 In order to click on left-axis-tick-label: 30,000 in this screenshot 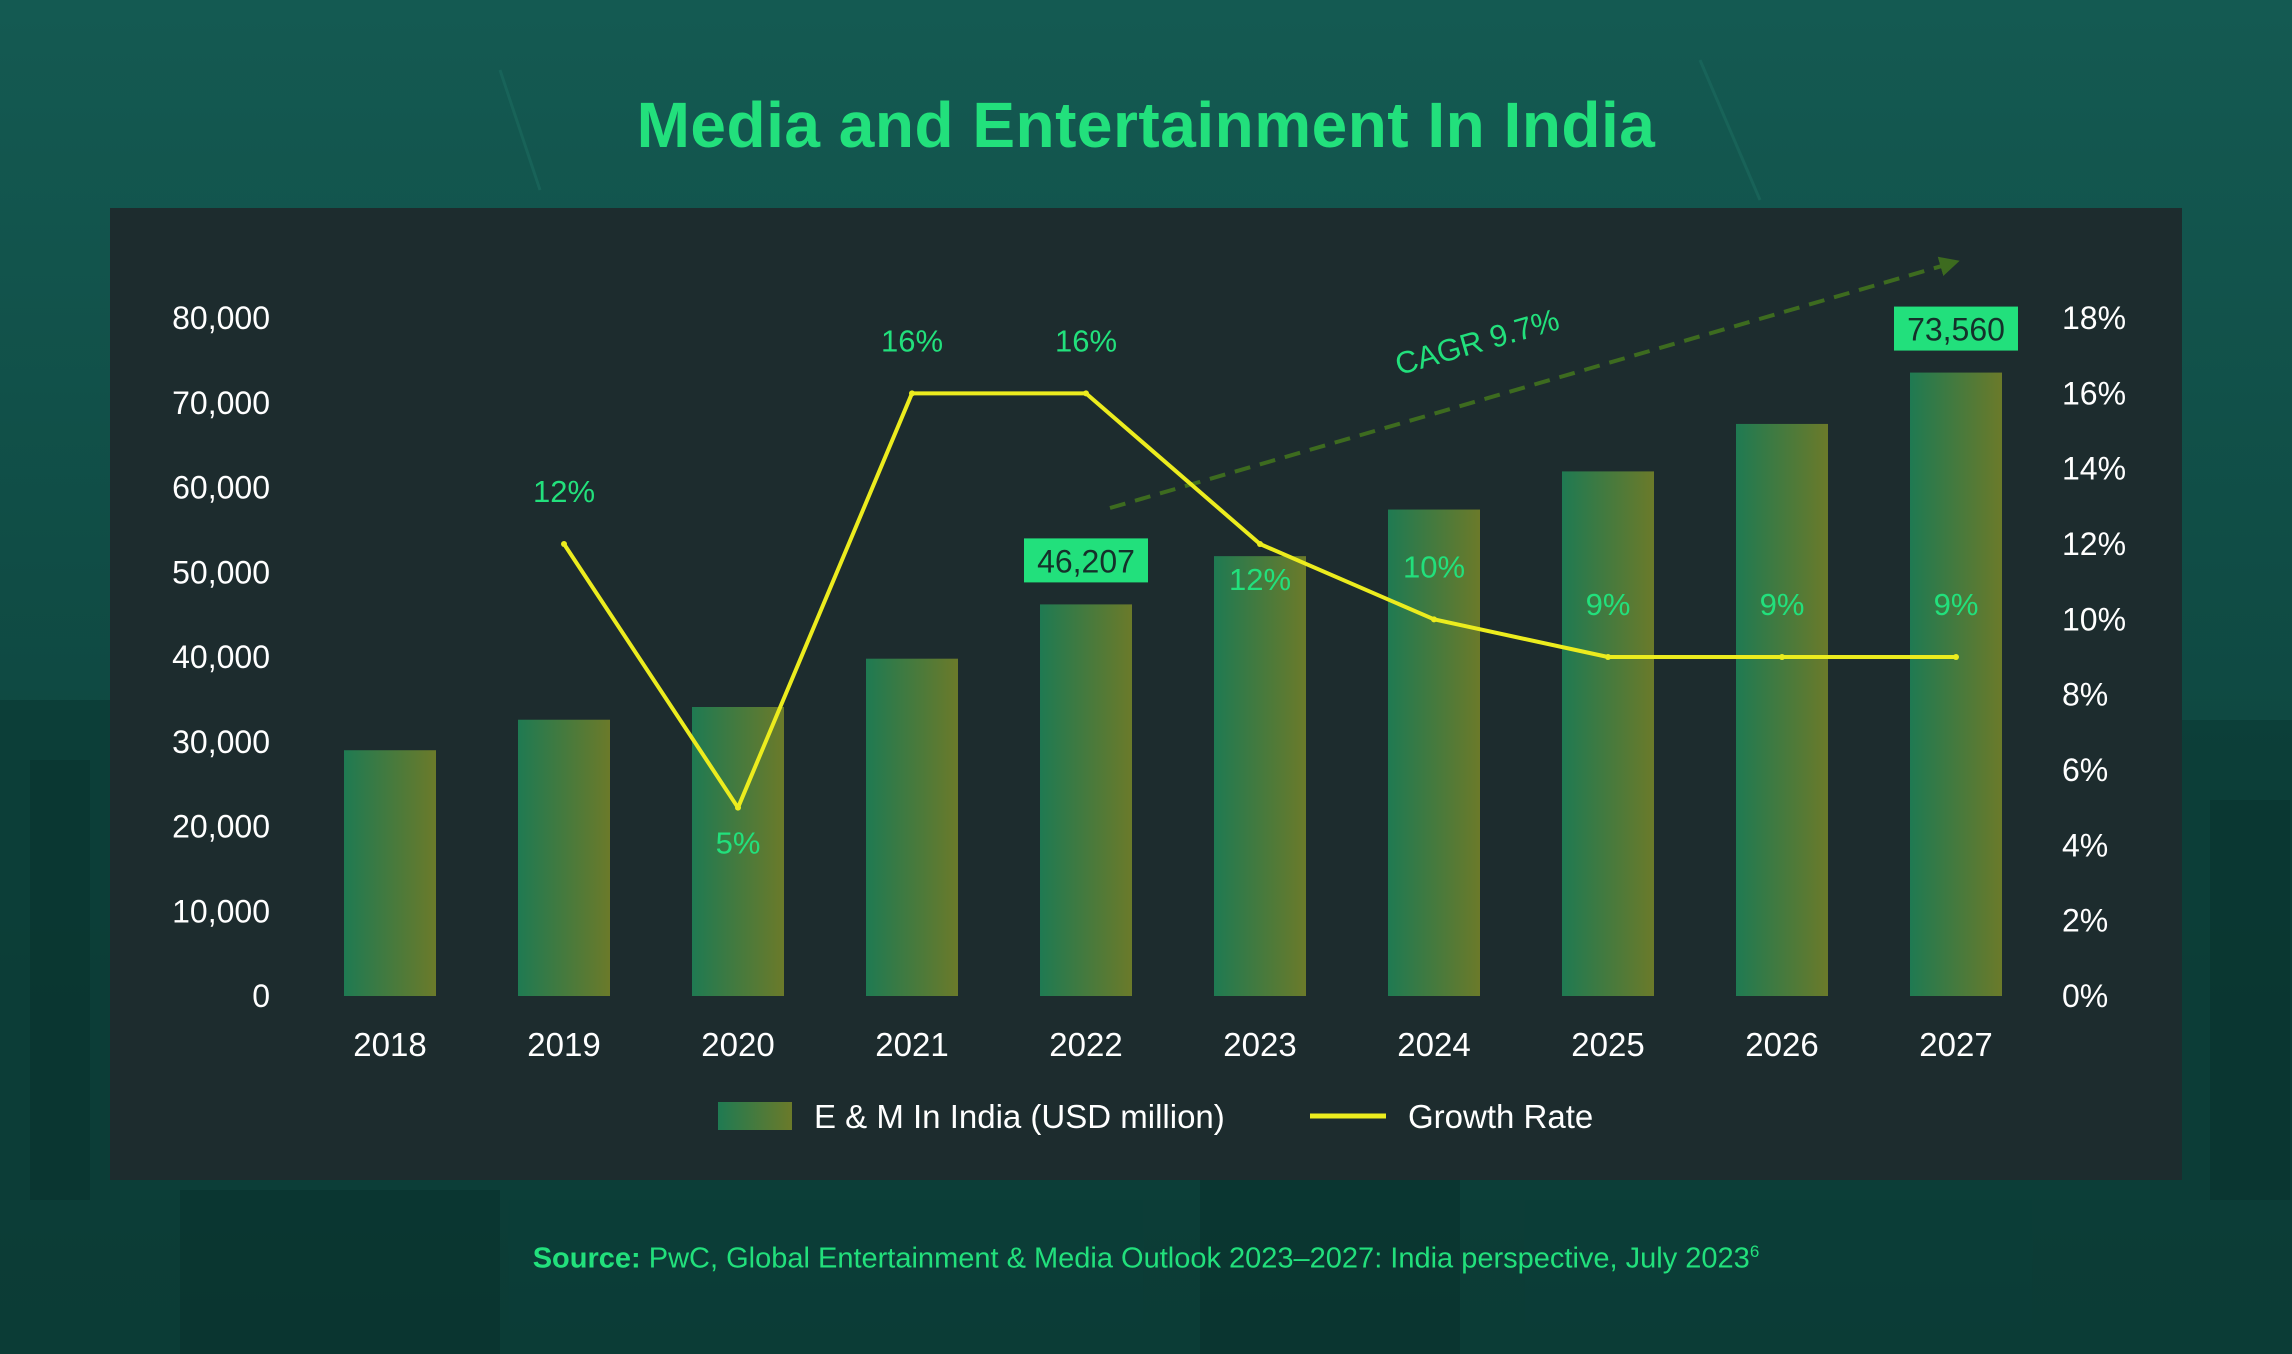, I will do `click(221, 742)`.